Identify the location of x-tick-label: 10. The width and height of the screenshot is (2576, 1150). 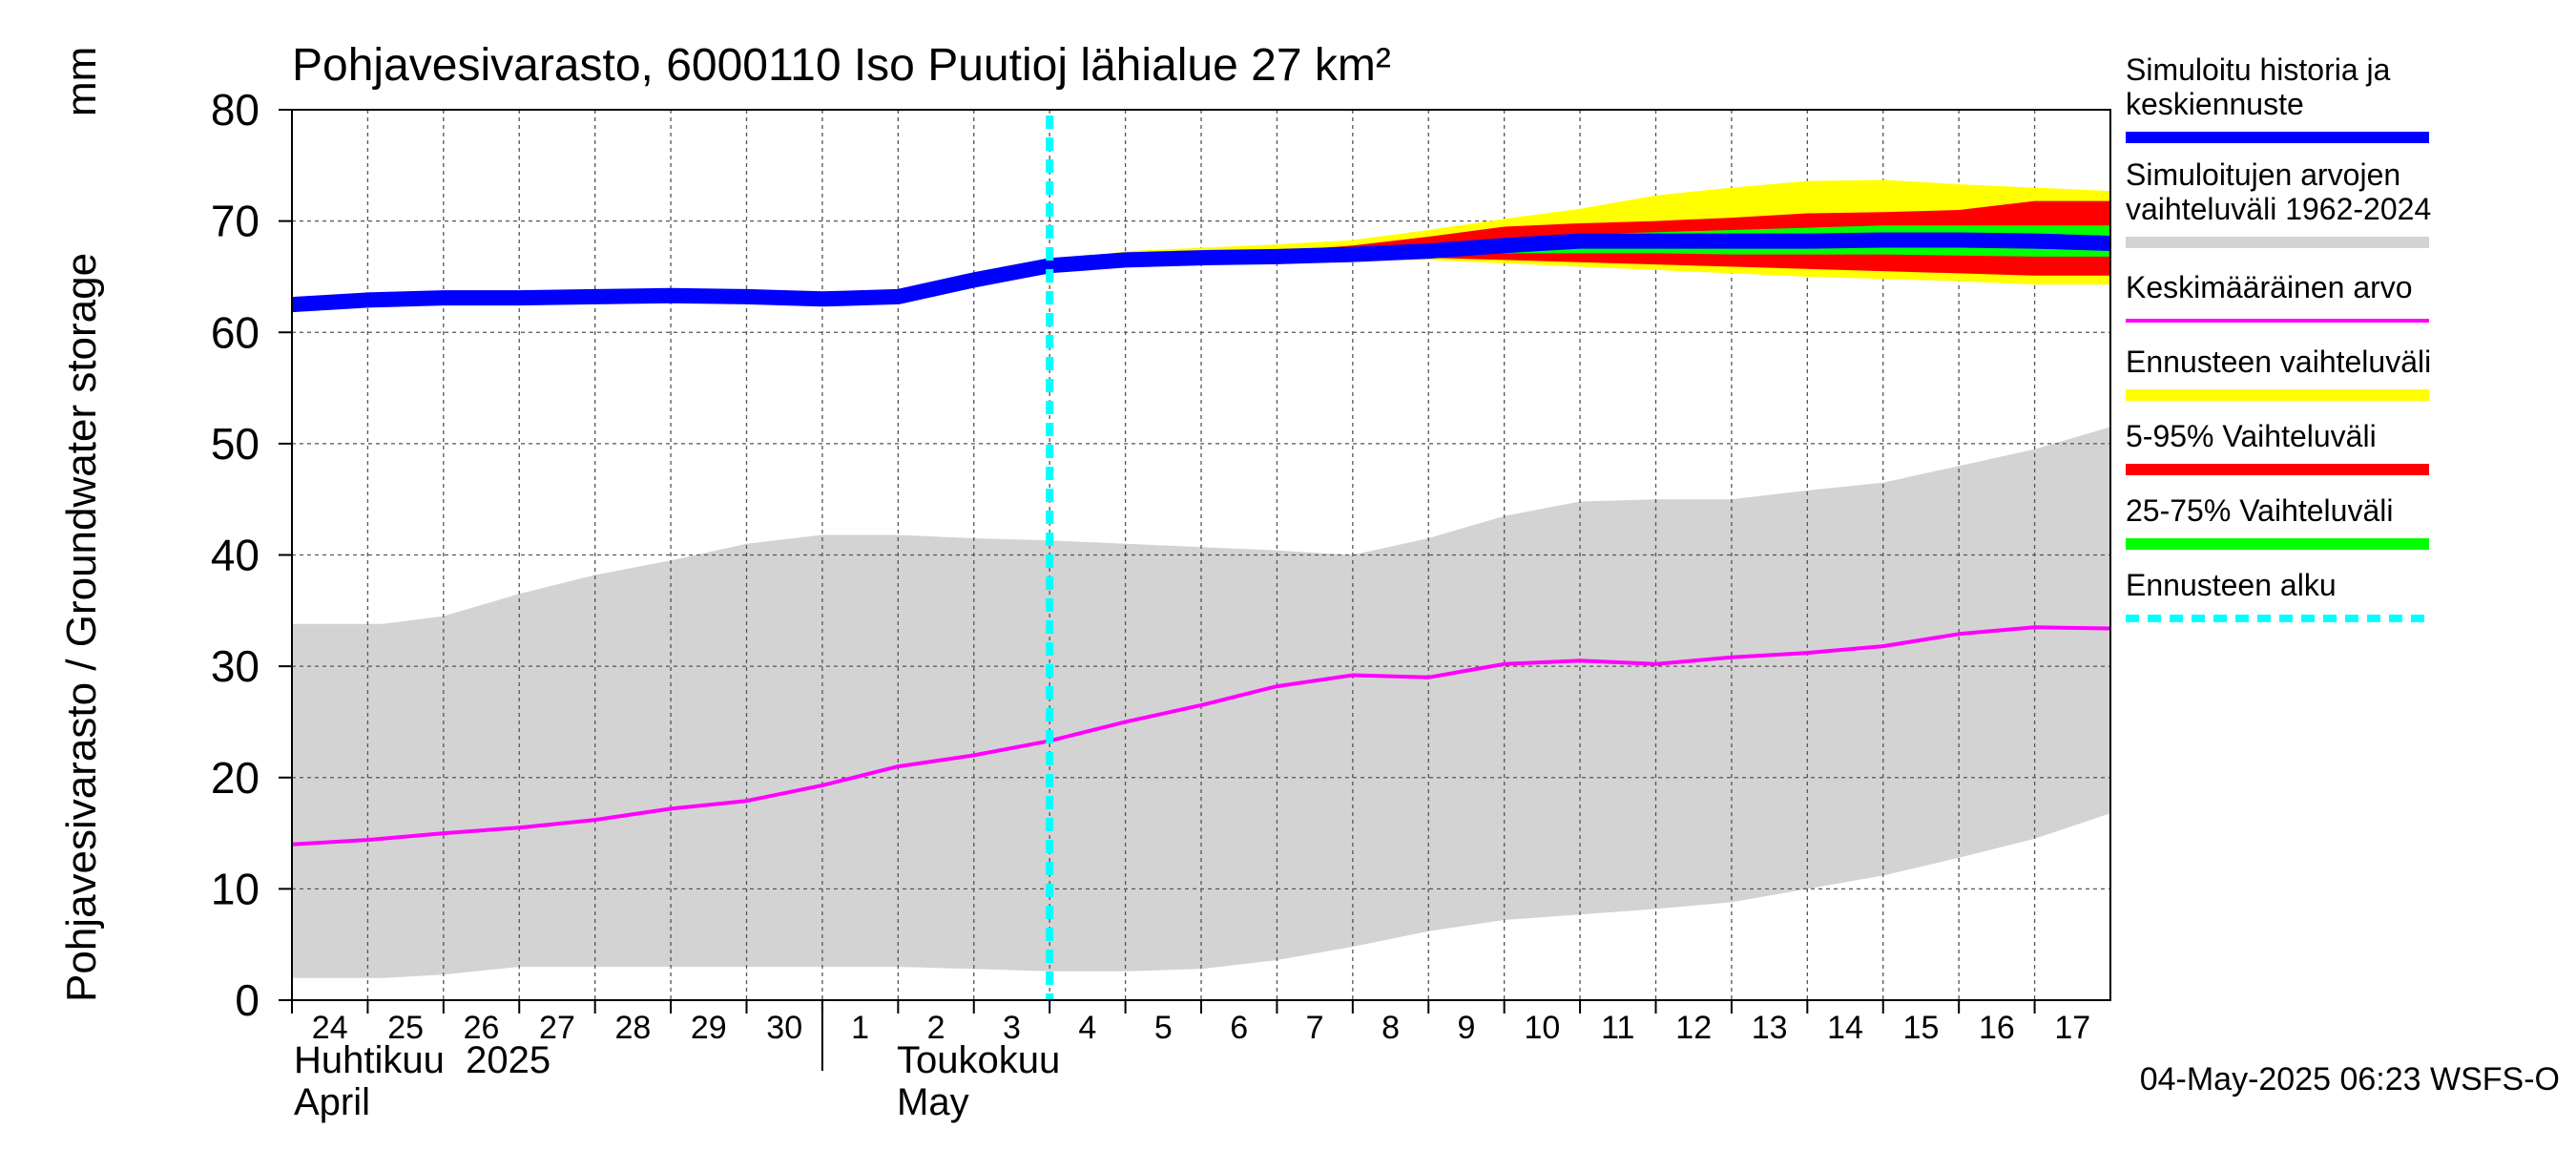
(1542, 1028).